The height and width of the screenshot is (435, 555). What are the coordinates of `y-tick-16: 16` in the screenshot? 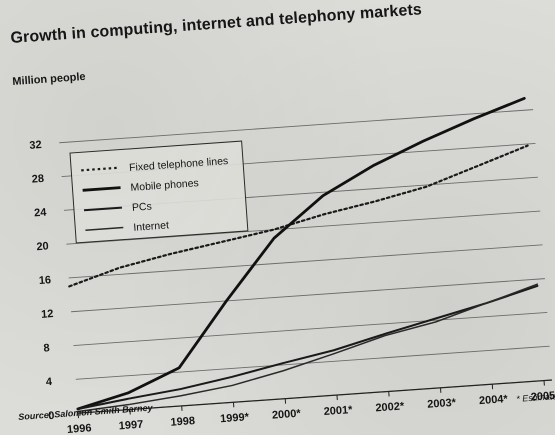 It's located at (44, 280).